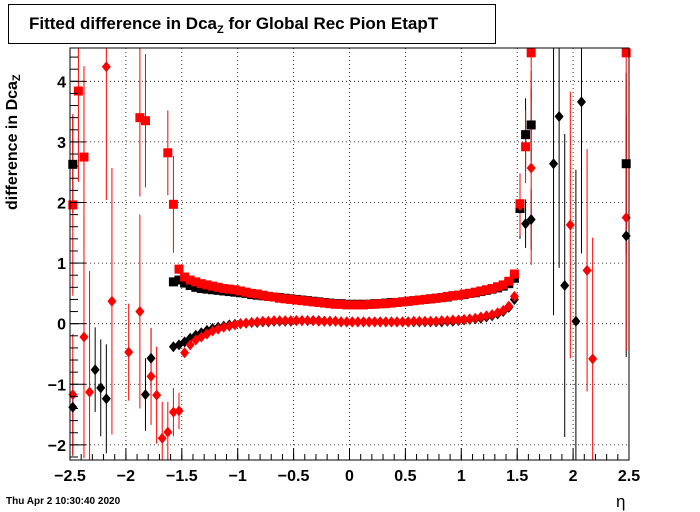 Image resolution: width=700 pixels, height=512 pixels. Describe the element at coordinates (331, 23) in the screenshot. I see `title-rest: for Global Rec Pion EtapT` at that location.